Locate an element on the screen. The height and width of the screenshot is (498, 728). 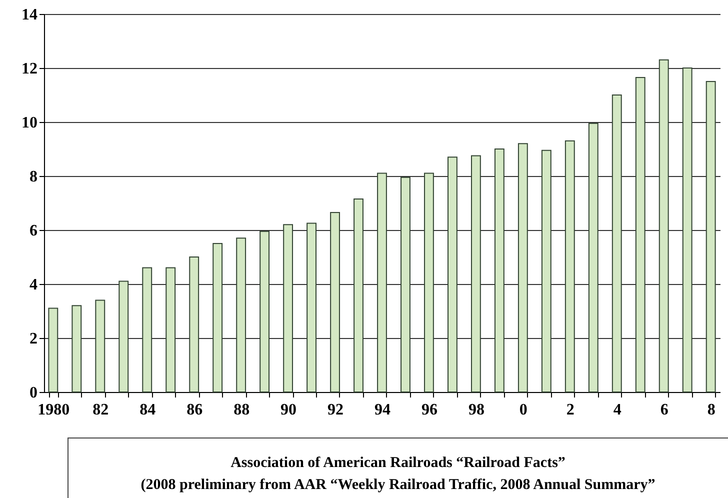
x-tick-label: 2 is located at coordinates (570, 410).